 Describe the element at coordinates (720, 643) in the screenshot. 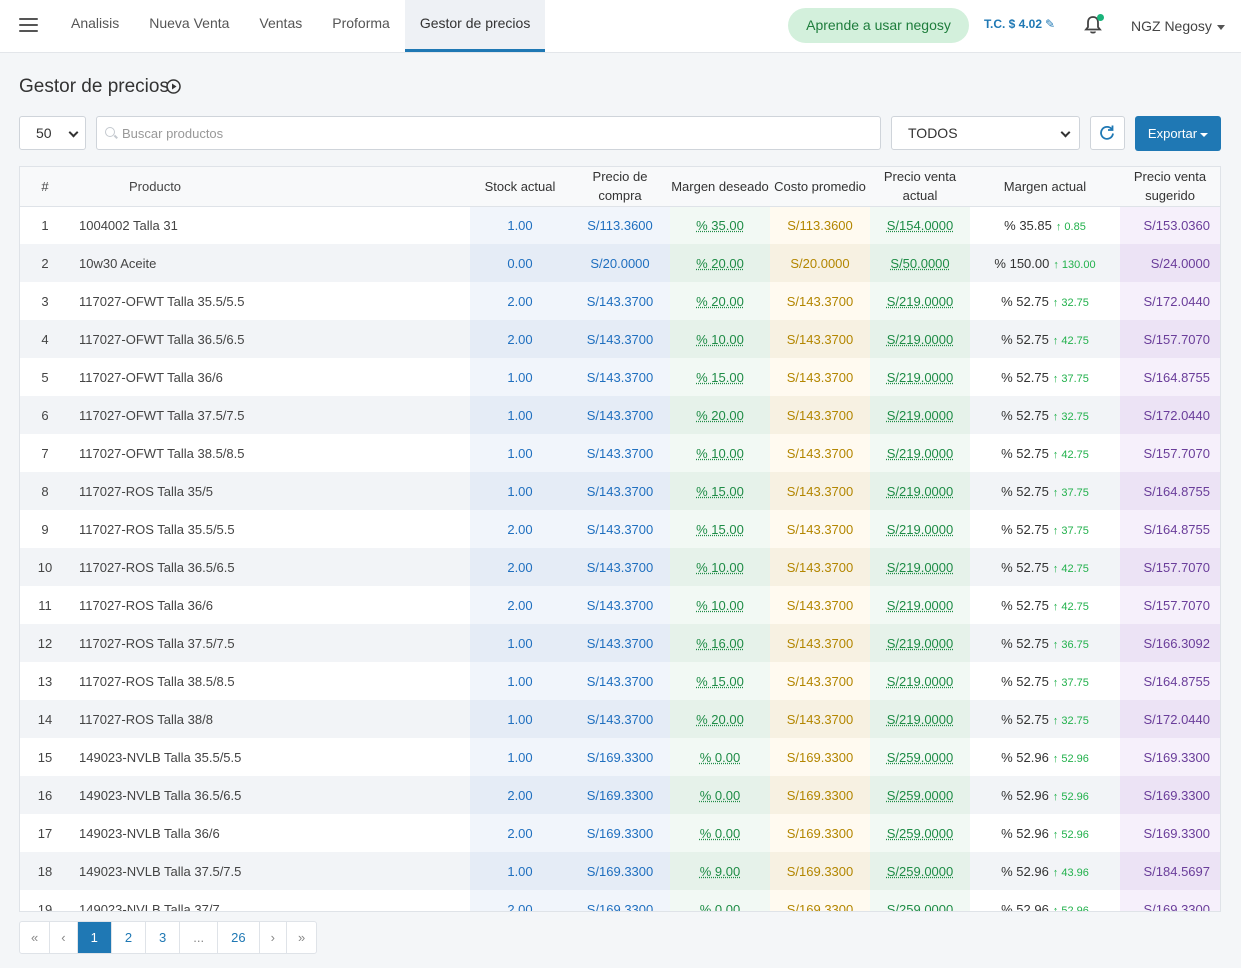

I see `desired-margin-editable: % 16.00` at that location.